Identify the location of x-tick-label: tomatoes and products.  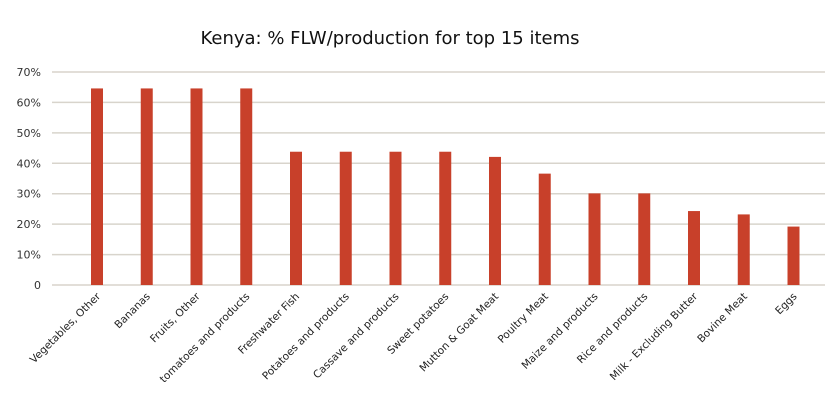
(205, 338).